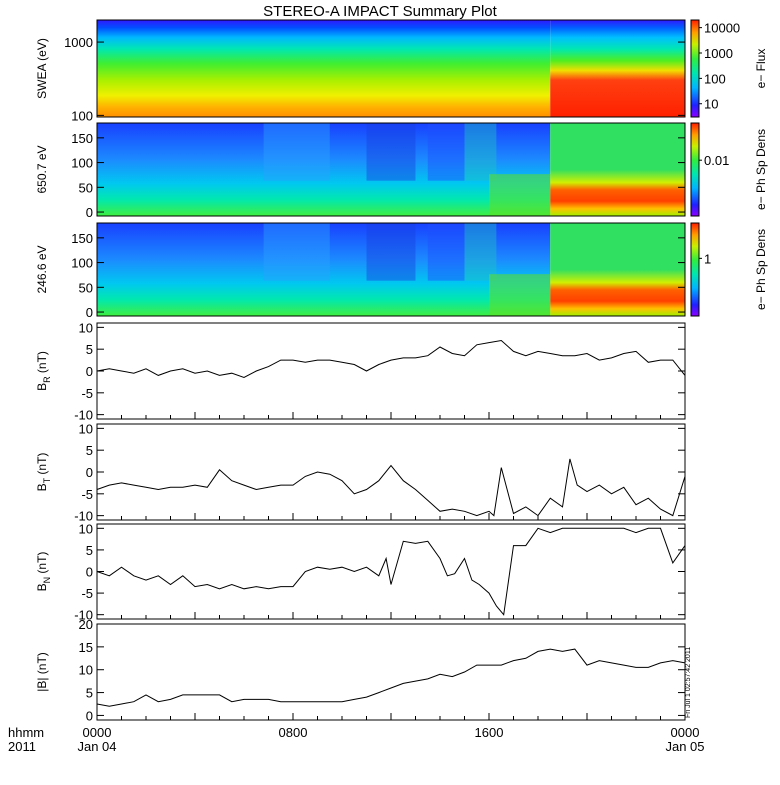 Image resolution: width=780 pixels, height=785 pixels. What do you see at coordinates (391, 677) in the screenshot?
I see `bmag-series-line` at bounding box center [391, 677].